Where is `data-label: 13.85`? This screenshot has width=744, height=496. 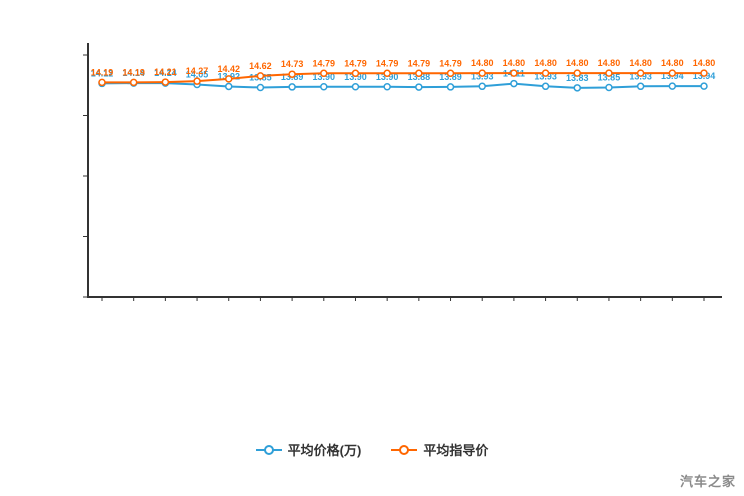
data-label: 13.85 is located at coordinates (609, 78).